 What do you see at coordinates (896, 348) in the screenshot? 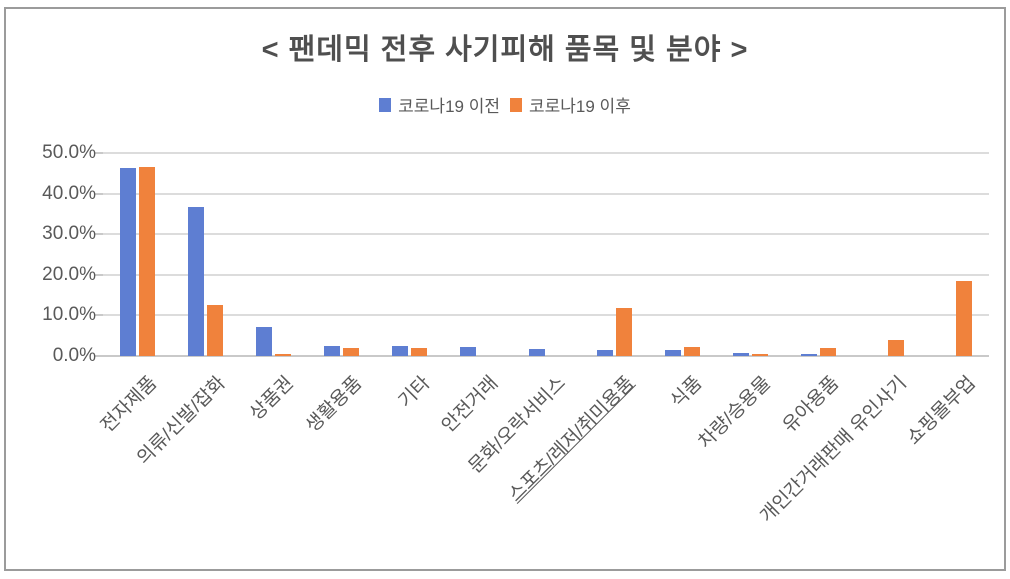
I see `bar-series1-cat11` at bounding box center [896, 348].